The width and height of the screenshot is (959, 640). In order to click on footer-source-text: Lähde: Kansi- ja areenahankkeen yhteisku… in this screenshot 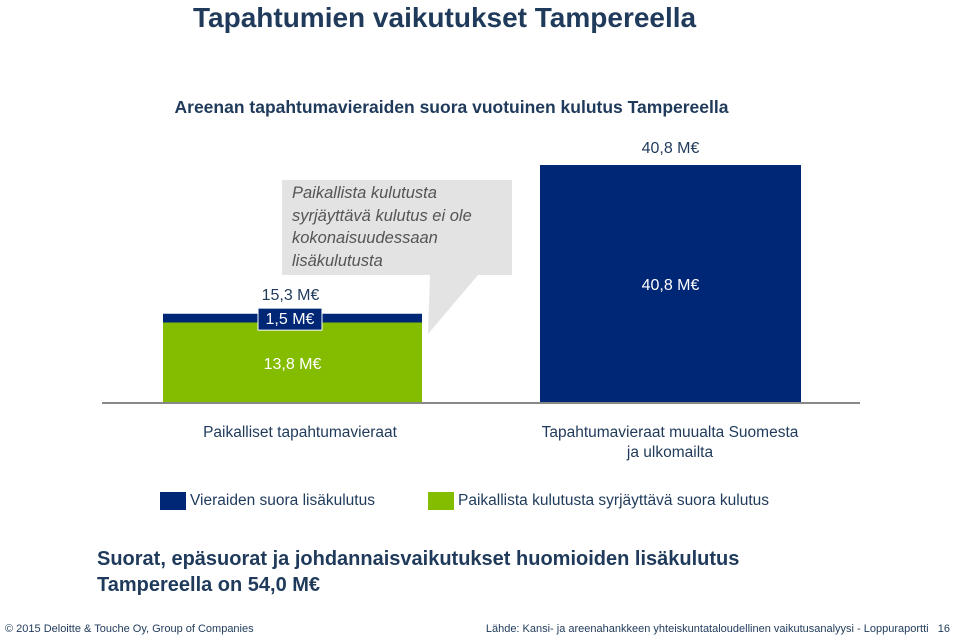, I will do `click(707, 629)`.